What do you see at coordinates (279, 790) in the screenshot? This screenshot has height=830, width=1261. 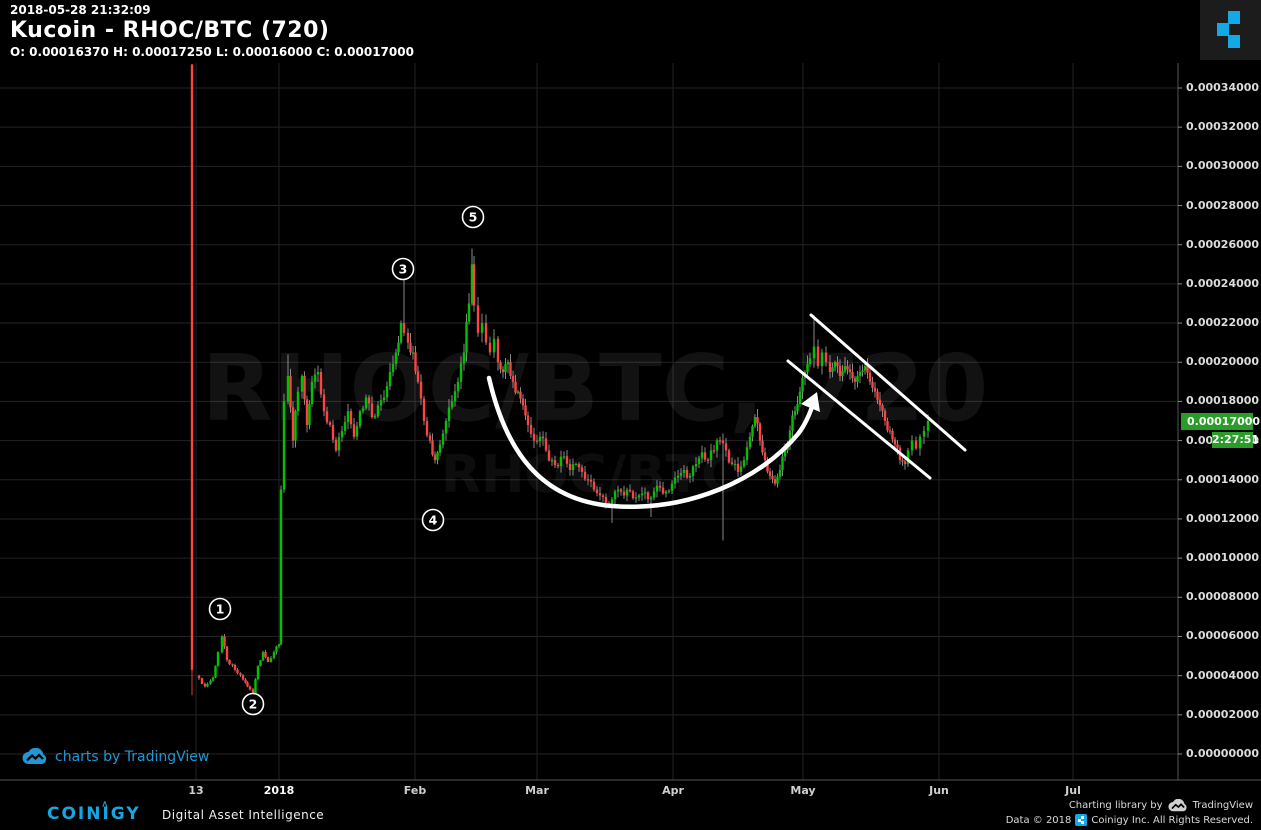 I see `time-tick-label: 2018` at bounding box center [279, 790].